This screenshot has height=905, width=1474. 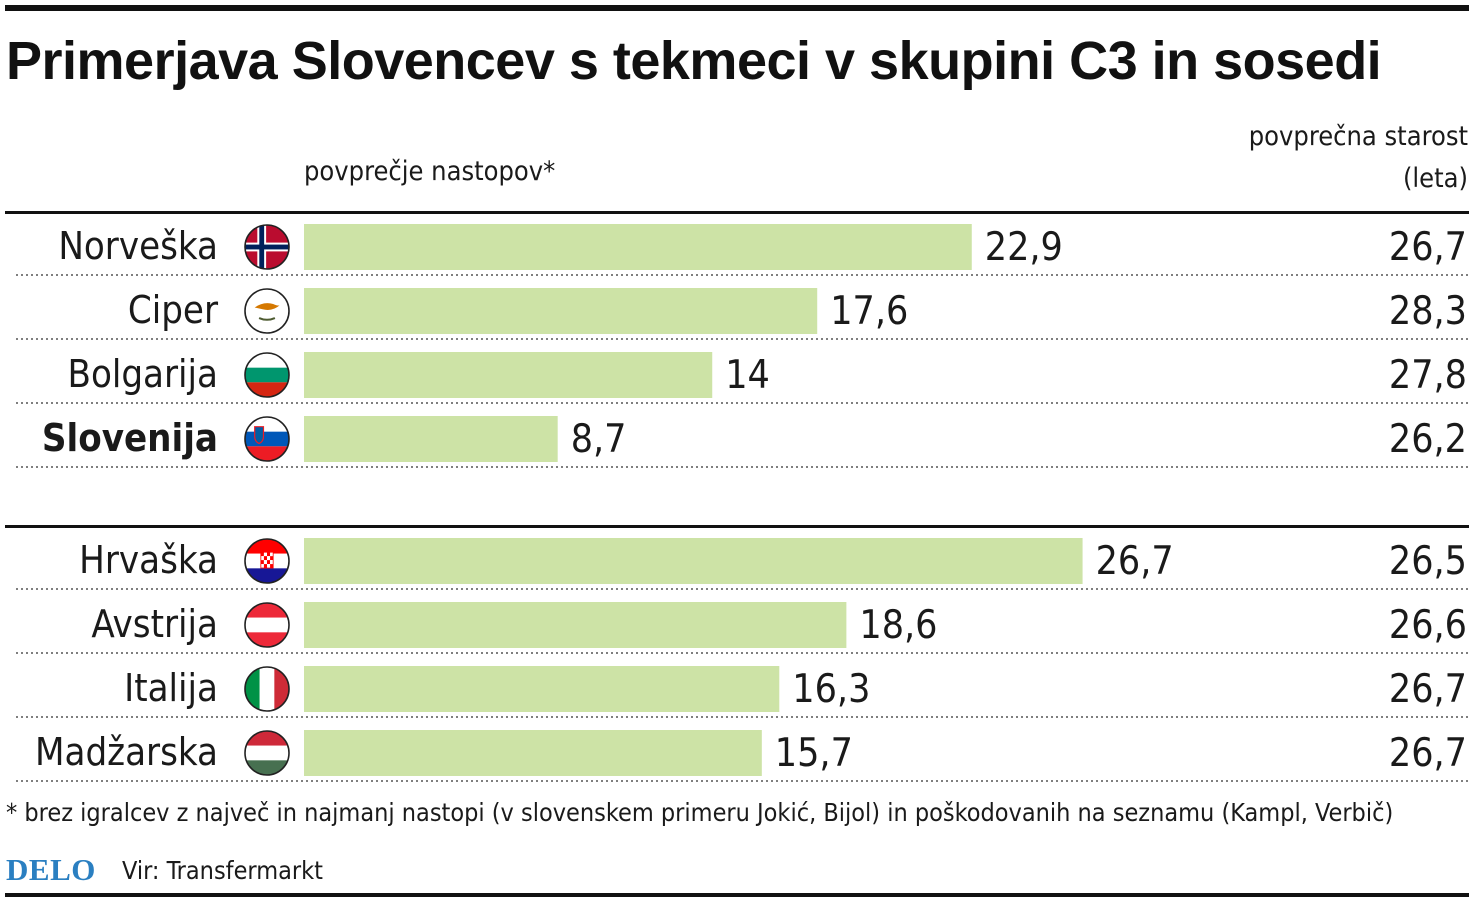 I want to click on bar-value-label: 16,3, so click(x=831, y=689).